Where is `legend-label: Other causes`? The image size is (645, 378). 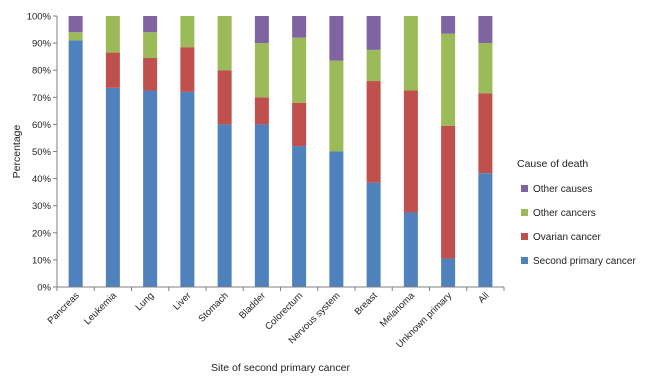 legend-label: Other causes is located at coordinates (562, 189).